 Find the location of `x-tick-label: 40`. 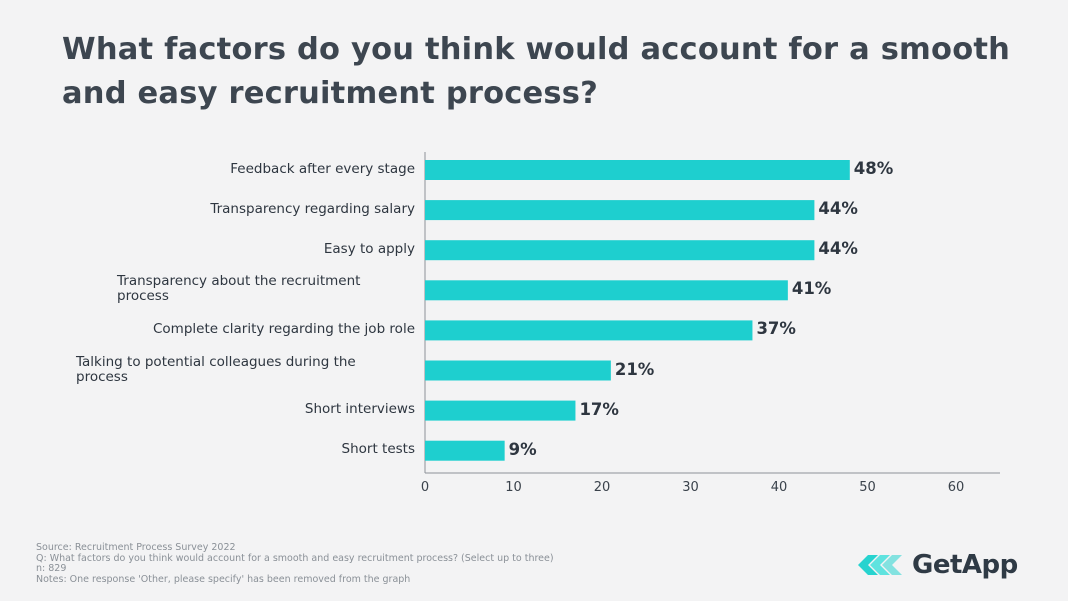

x-tick-label: 40 is located at coordinates (779, 487).